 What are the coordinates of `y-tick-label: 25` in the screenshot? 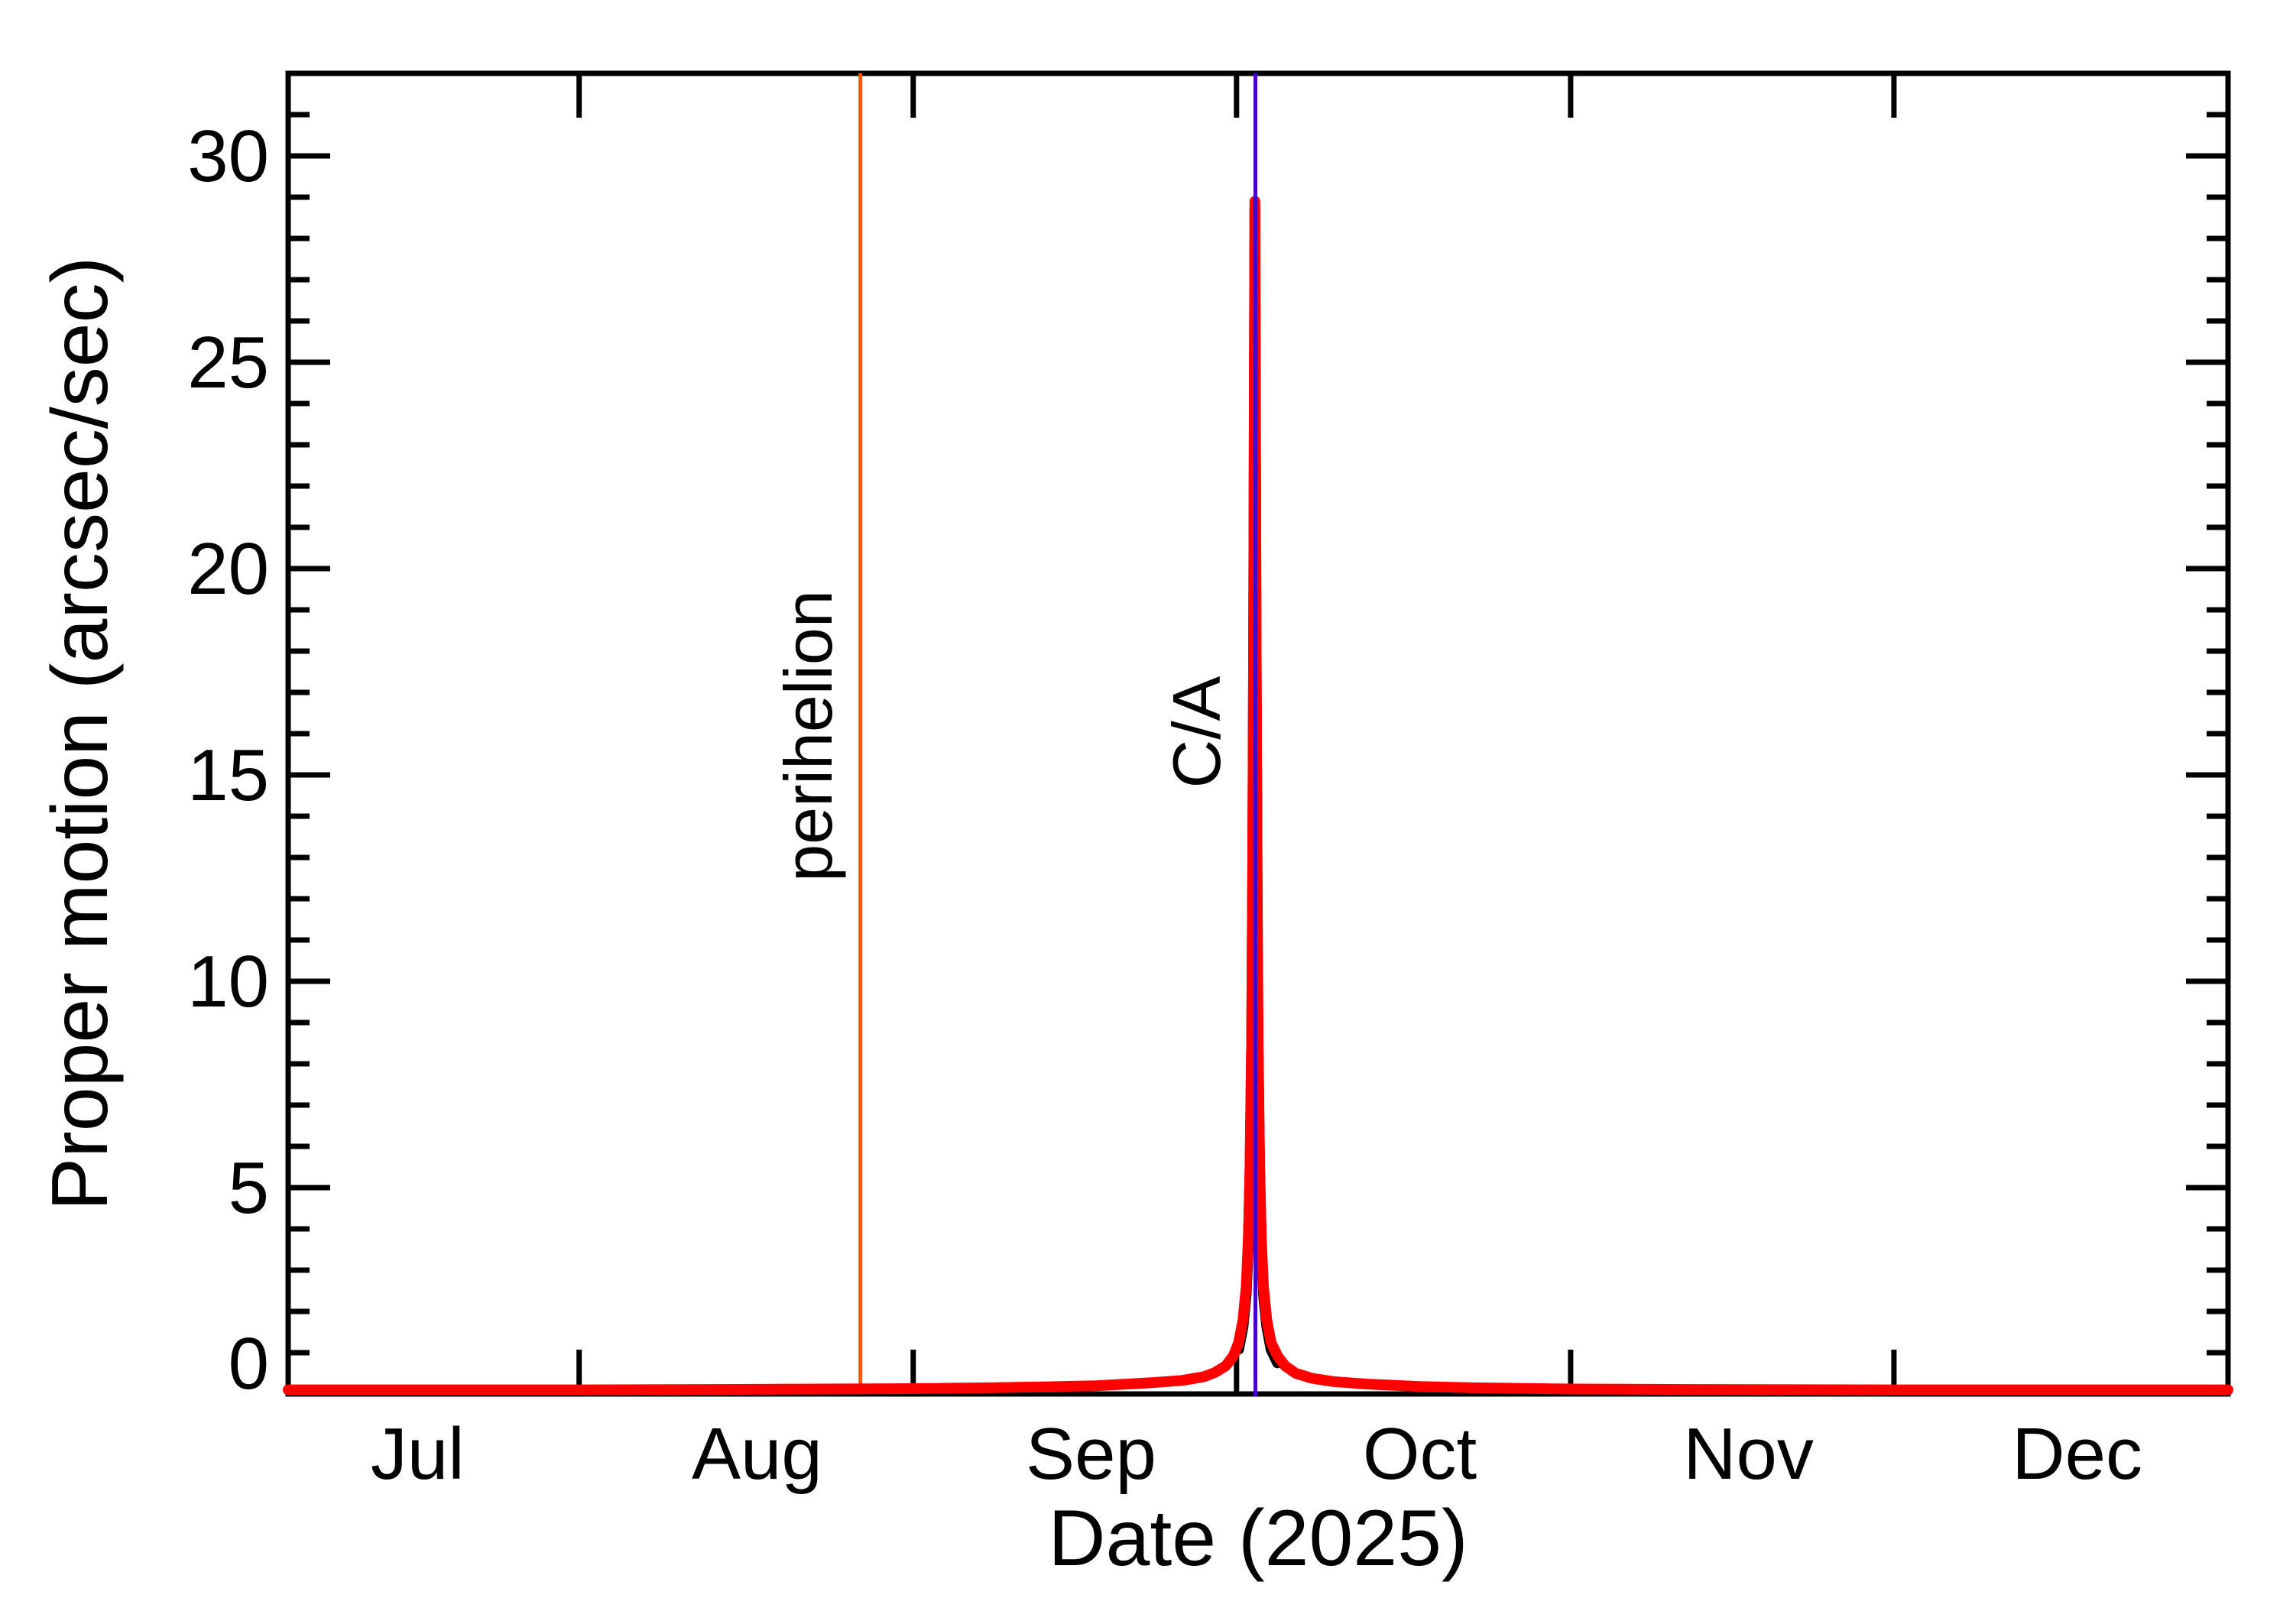 It's located at (228, 363).